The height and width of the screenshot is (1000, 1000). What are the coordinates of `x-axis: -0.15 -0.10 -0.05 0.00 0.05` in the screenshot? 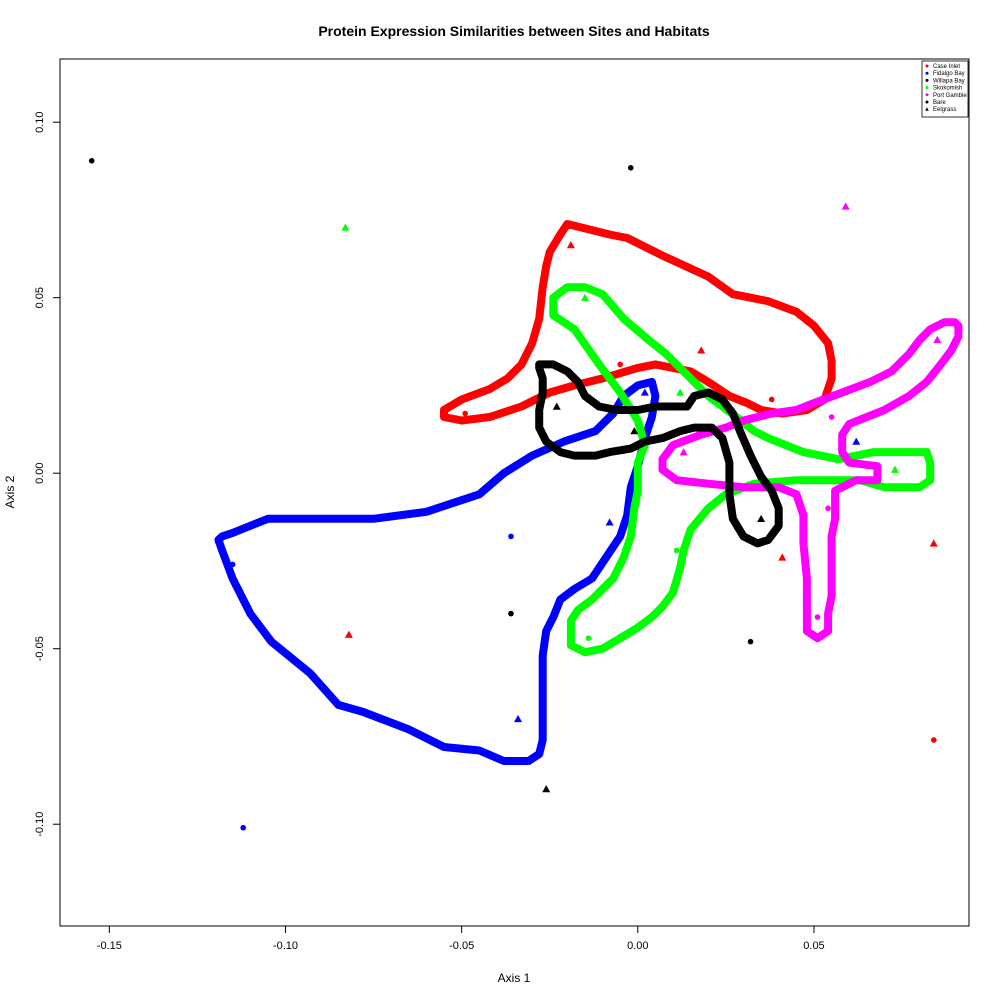 It's located at (461, 938).